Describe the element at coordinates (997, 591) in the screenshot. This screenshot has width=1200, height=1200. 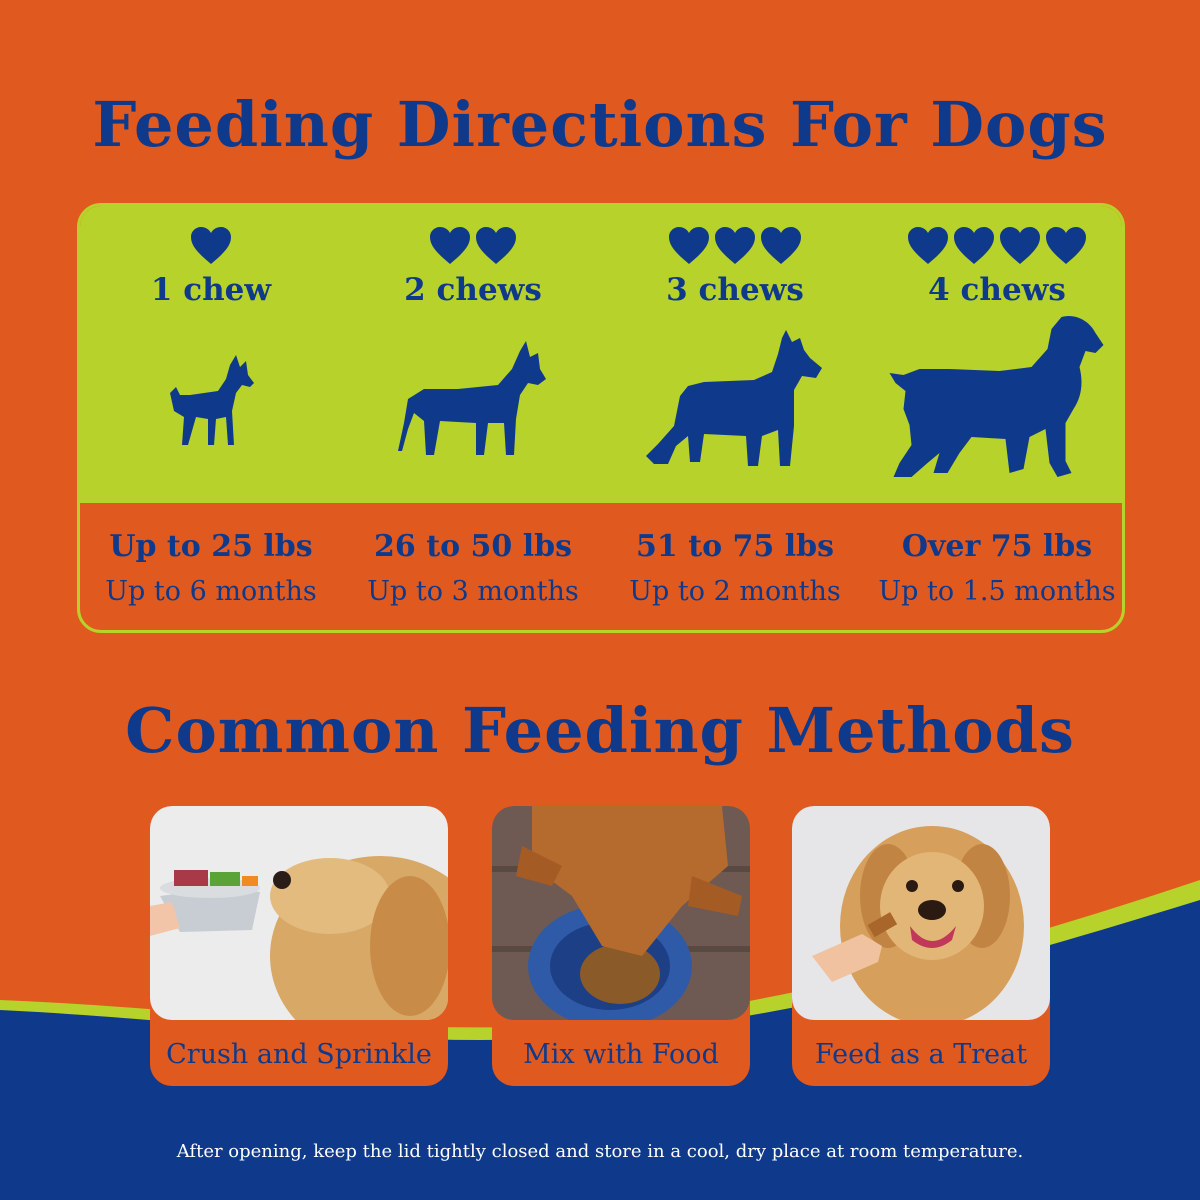
I see `supply-duration: Up to 1.5 months` at that location.